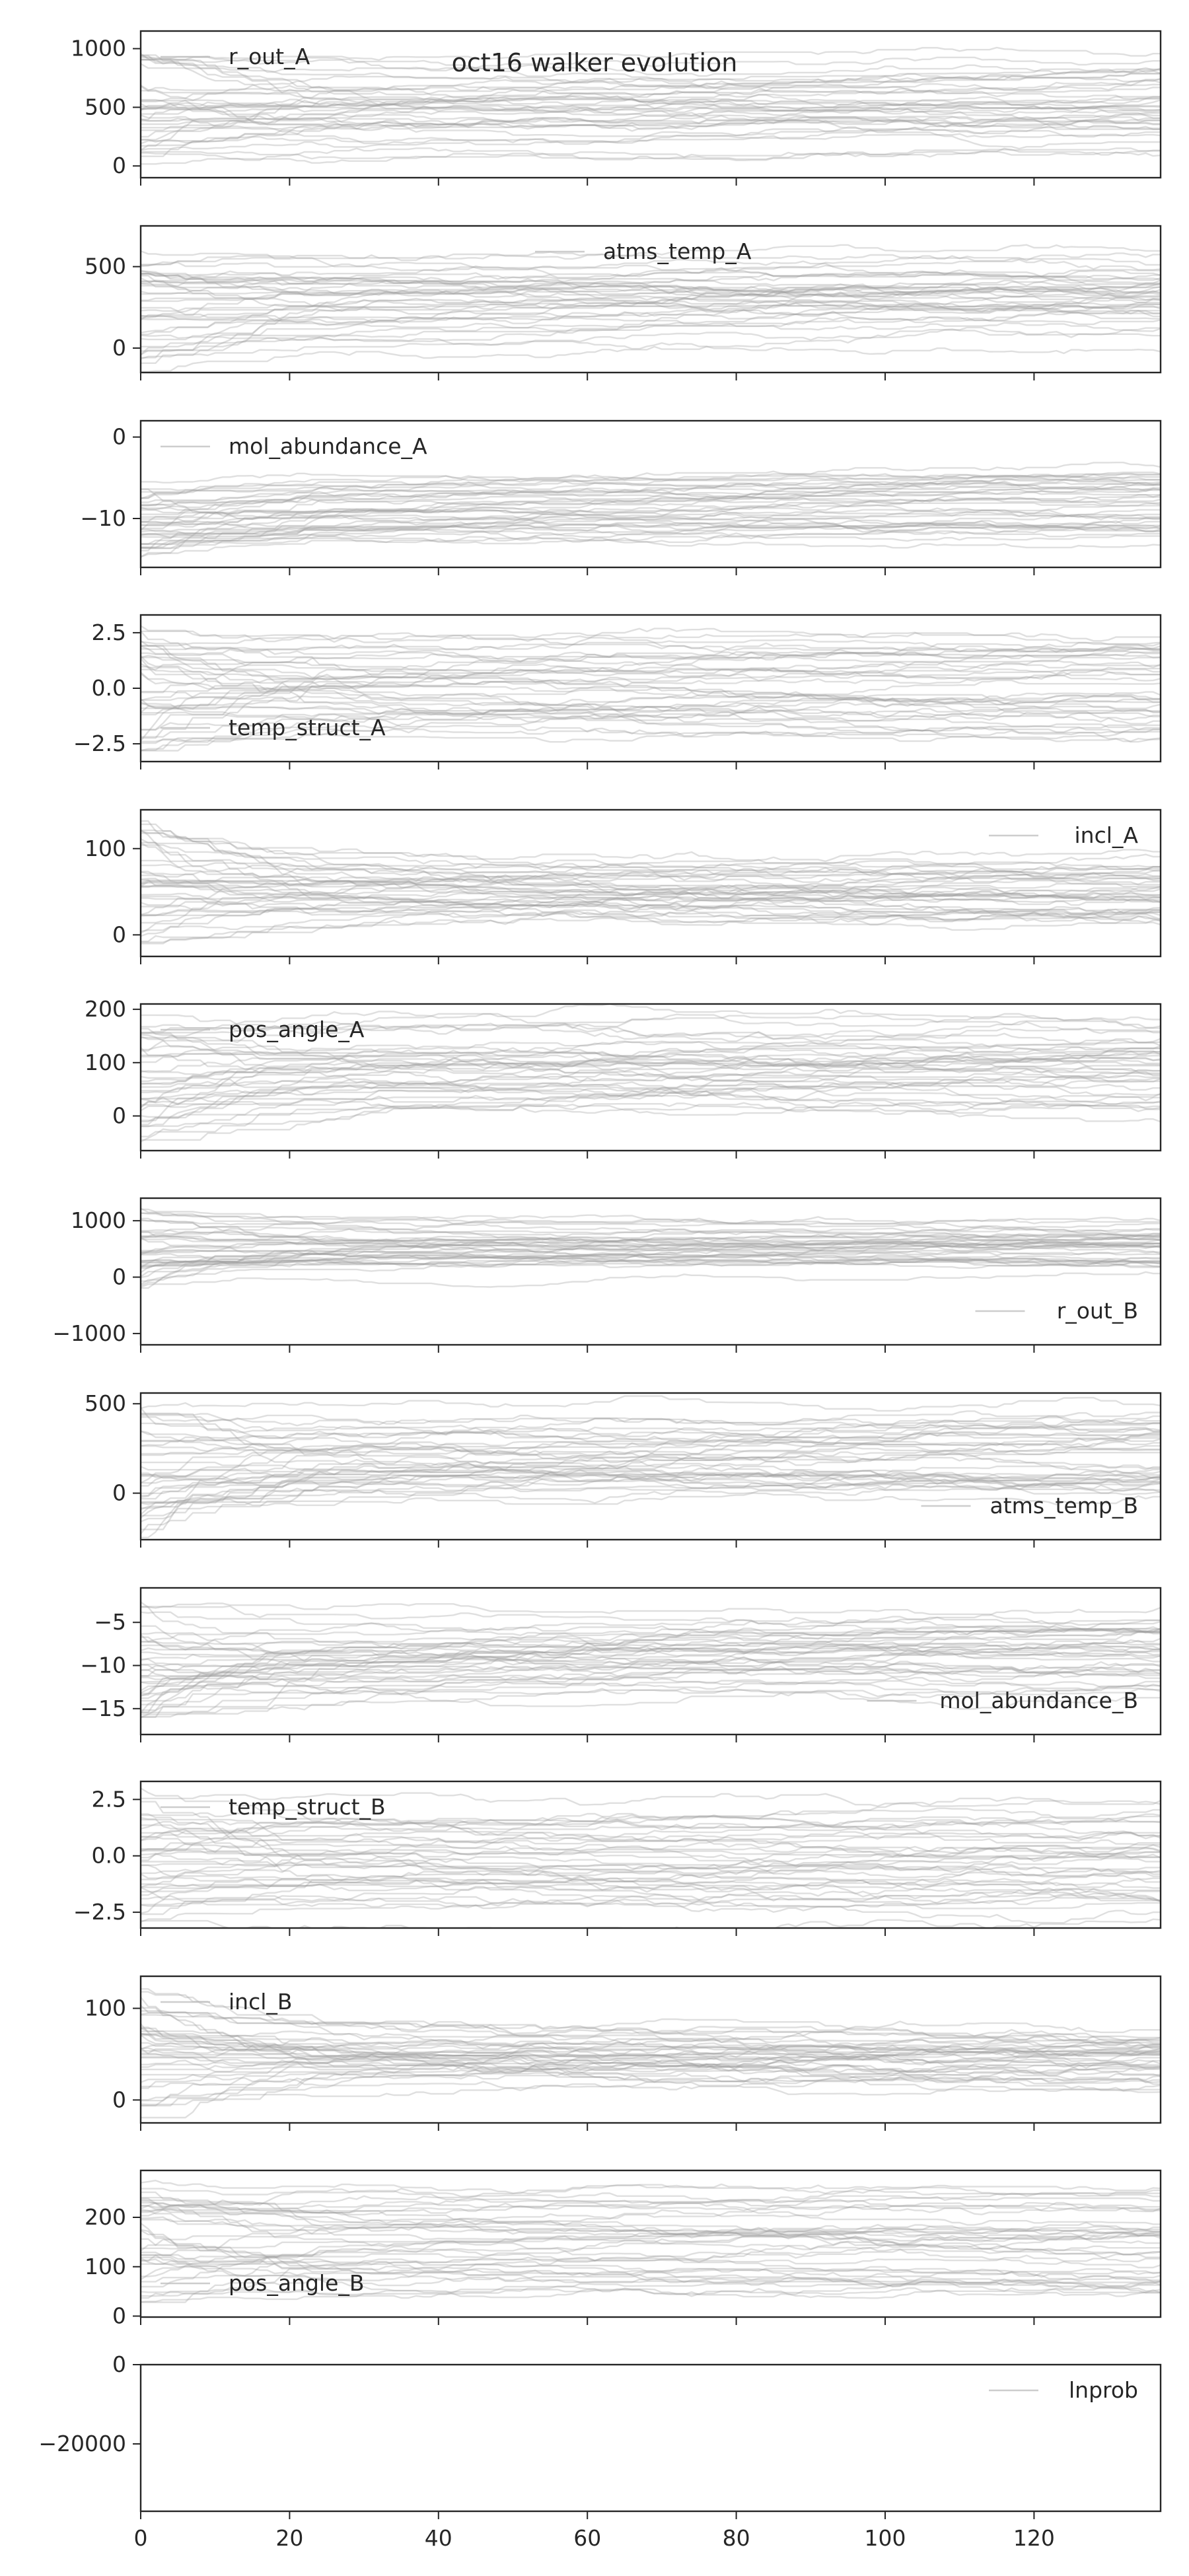 Image resolution: width=1189 pixels, height=2576 pixels. I want to click on y-tick-label: −1000, so click(89, 1333).